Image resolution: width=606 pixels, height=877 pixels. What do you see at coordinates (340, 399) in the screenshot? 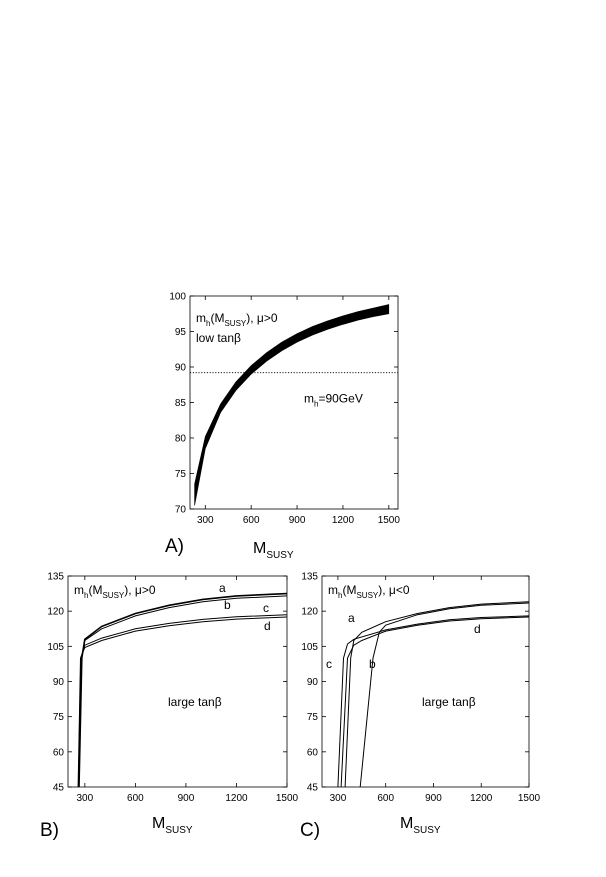
I see `reference-label-ref-end: =90GeV` at bounding box center [340, 399].